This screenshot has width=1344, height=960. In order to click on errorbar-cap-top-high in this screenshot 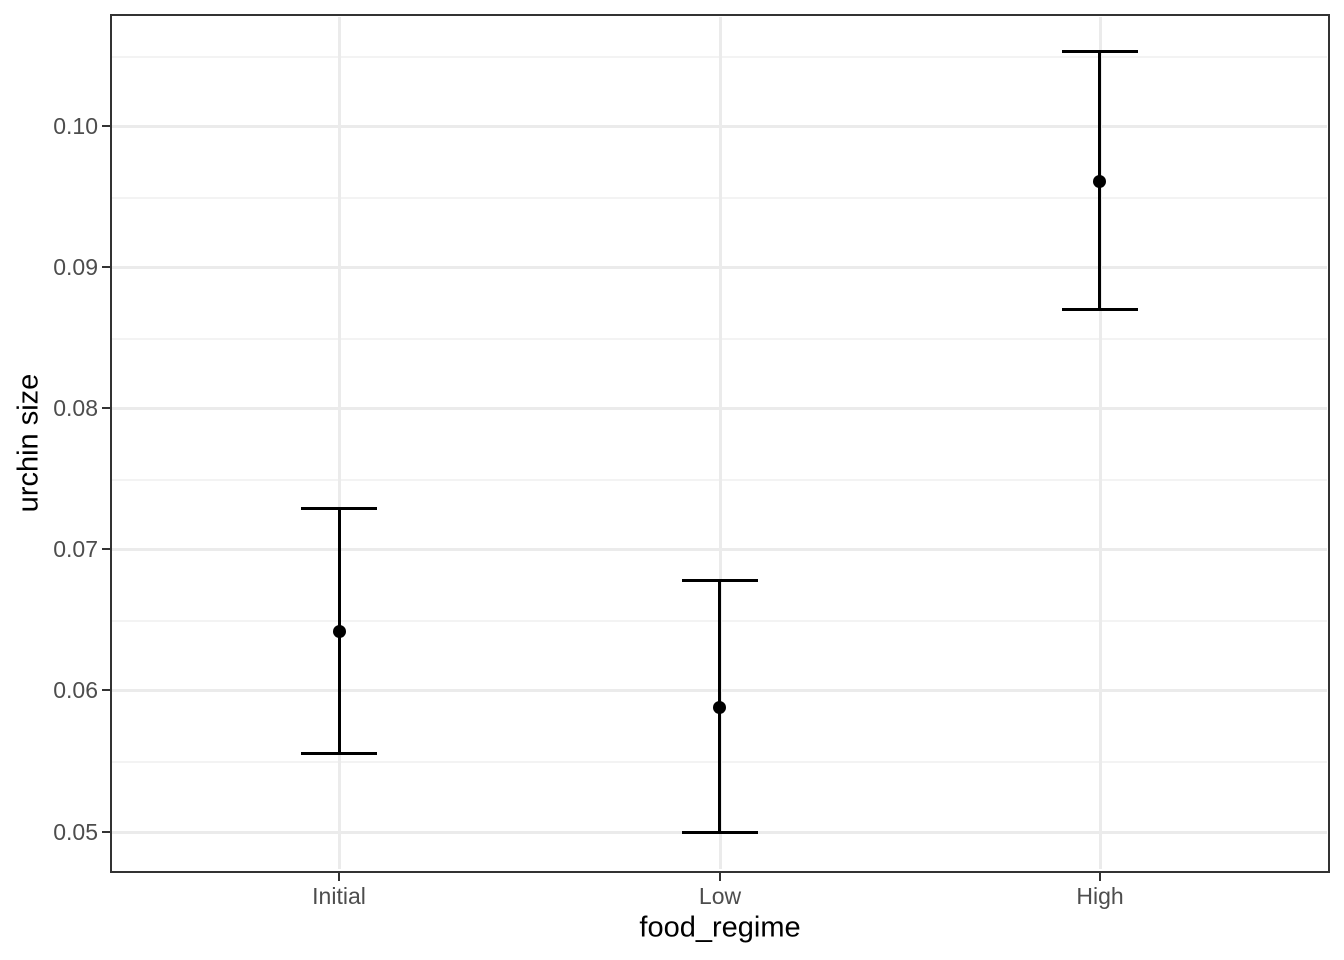, I will do `click(1100, 51)`.